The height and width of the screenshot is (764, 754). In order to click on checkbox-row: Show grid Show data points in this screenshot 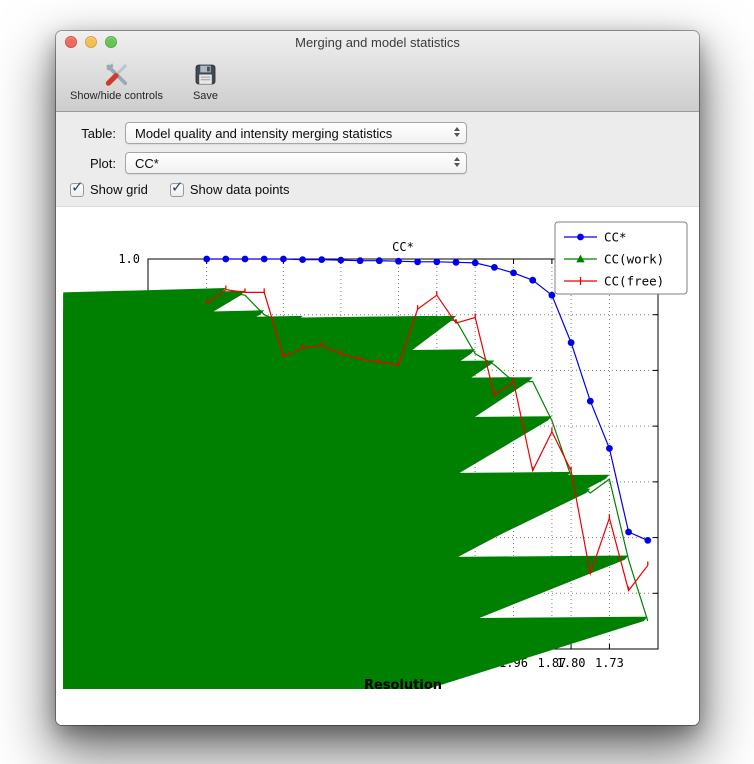, I will do `click(384, 189)`.